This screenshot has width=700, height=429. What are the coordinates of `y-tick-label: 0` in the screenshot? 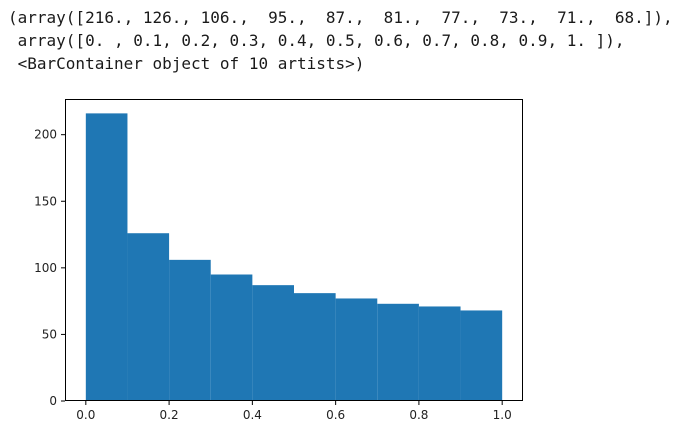 It's located at (53, 401).